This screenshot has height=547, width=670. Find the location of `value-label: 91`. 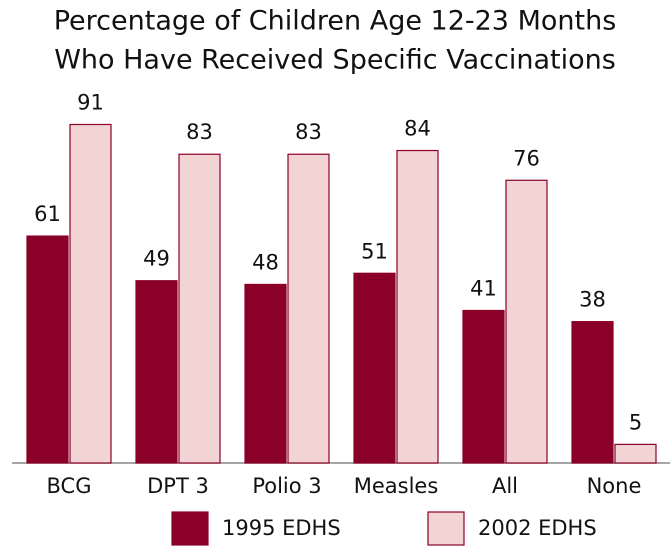

value-label: 91 is located at coordinates (90, 102).